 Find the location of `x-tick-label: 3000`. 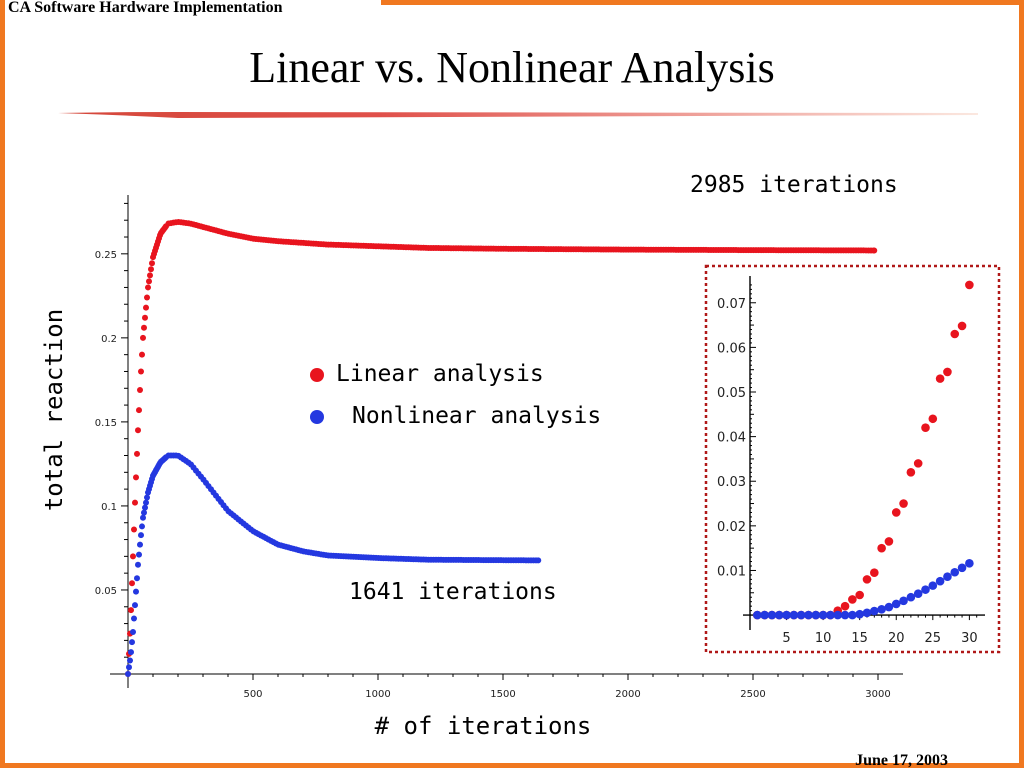

x-tick-label: 3000 is located at coordinates (877, 694).